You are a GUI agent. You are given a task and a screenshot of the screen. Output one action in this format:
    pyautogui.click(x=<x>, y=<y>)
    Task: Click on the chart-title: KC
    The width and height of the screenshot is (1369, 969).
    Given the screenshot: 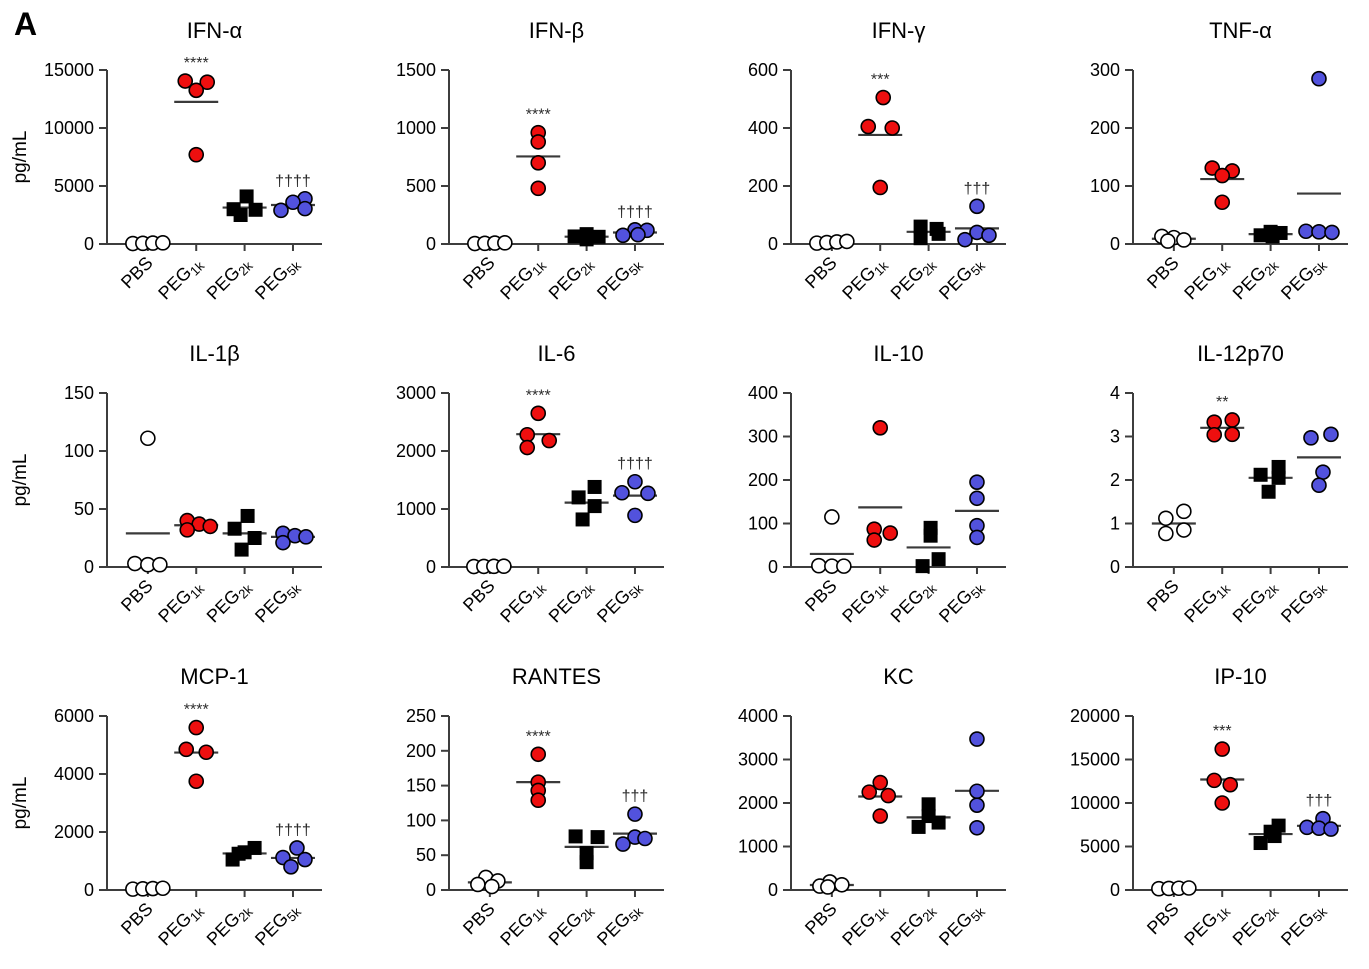 What is the action you would take?
    pyautogui.click(x=898, y=676)
    